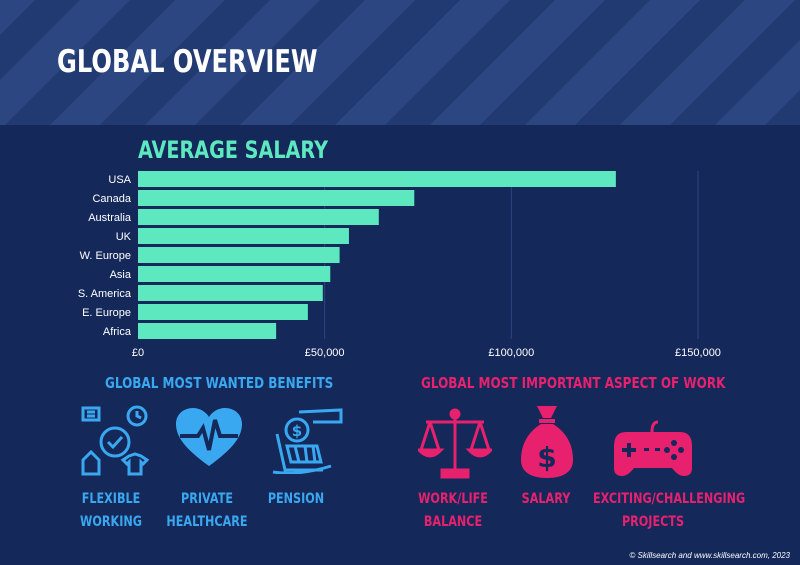 The height and width of the screenshot is (565, 800). I want to click on category-label: UK, so click(124, 237).